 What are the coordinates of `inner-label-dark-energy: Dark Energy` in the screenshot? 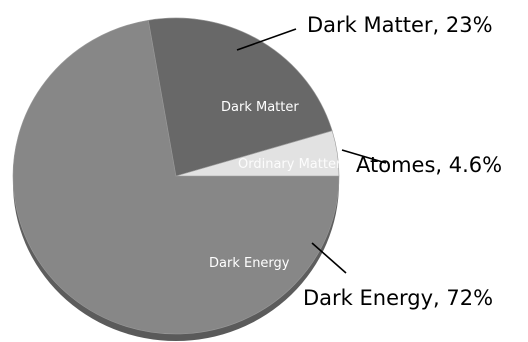 It's located at (249, 263).